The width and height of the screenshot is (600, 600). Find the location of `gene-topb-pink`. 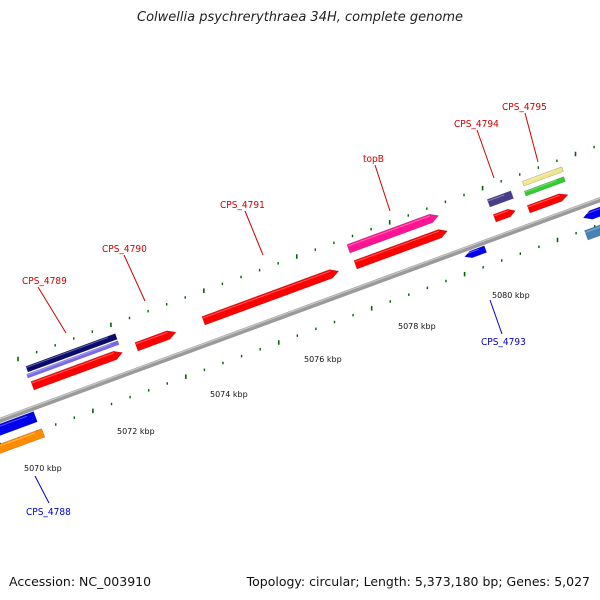

gene-topb-pink is located at coordinates (393, 233).